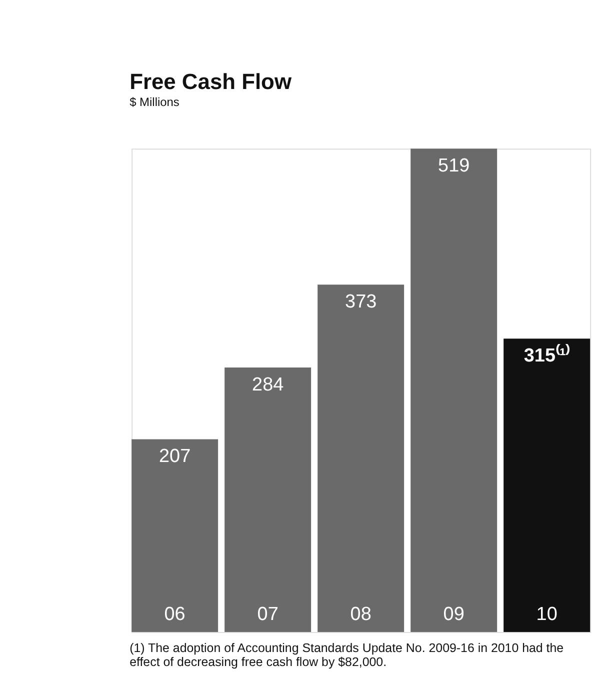 The width and height of the screenshot is (614, 692). I want to click on chart-title: Free Cash Flow, so click(211, 81).